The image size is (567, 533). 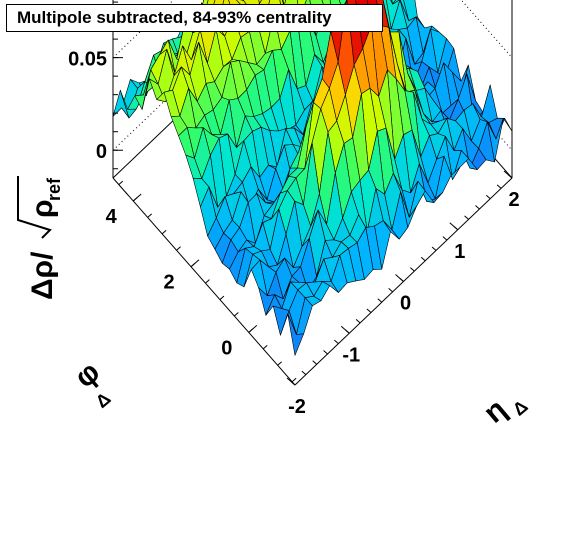 I want to click on z-tick-label: 0.05, so click(x=87, y=60).